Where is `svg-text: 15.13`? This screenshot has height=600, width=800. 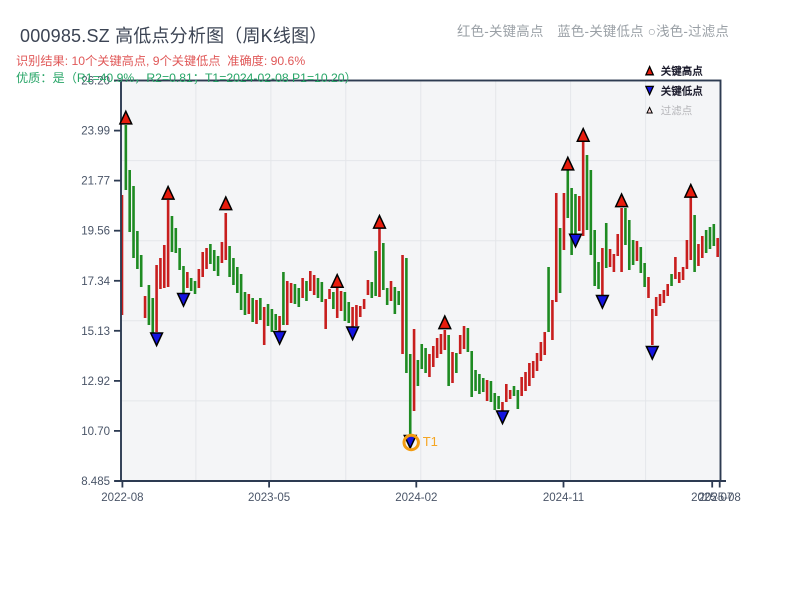 svg-text: 15.13 is located at coordinates (95, 332).